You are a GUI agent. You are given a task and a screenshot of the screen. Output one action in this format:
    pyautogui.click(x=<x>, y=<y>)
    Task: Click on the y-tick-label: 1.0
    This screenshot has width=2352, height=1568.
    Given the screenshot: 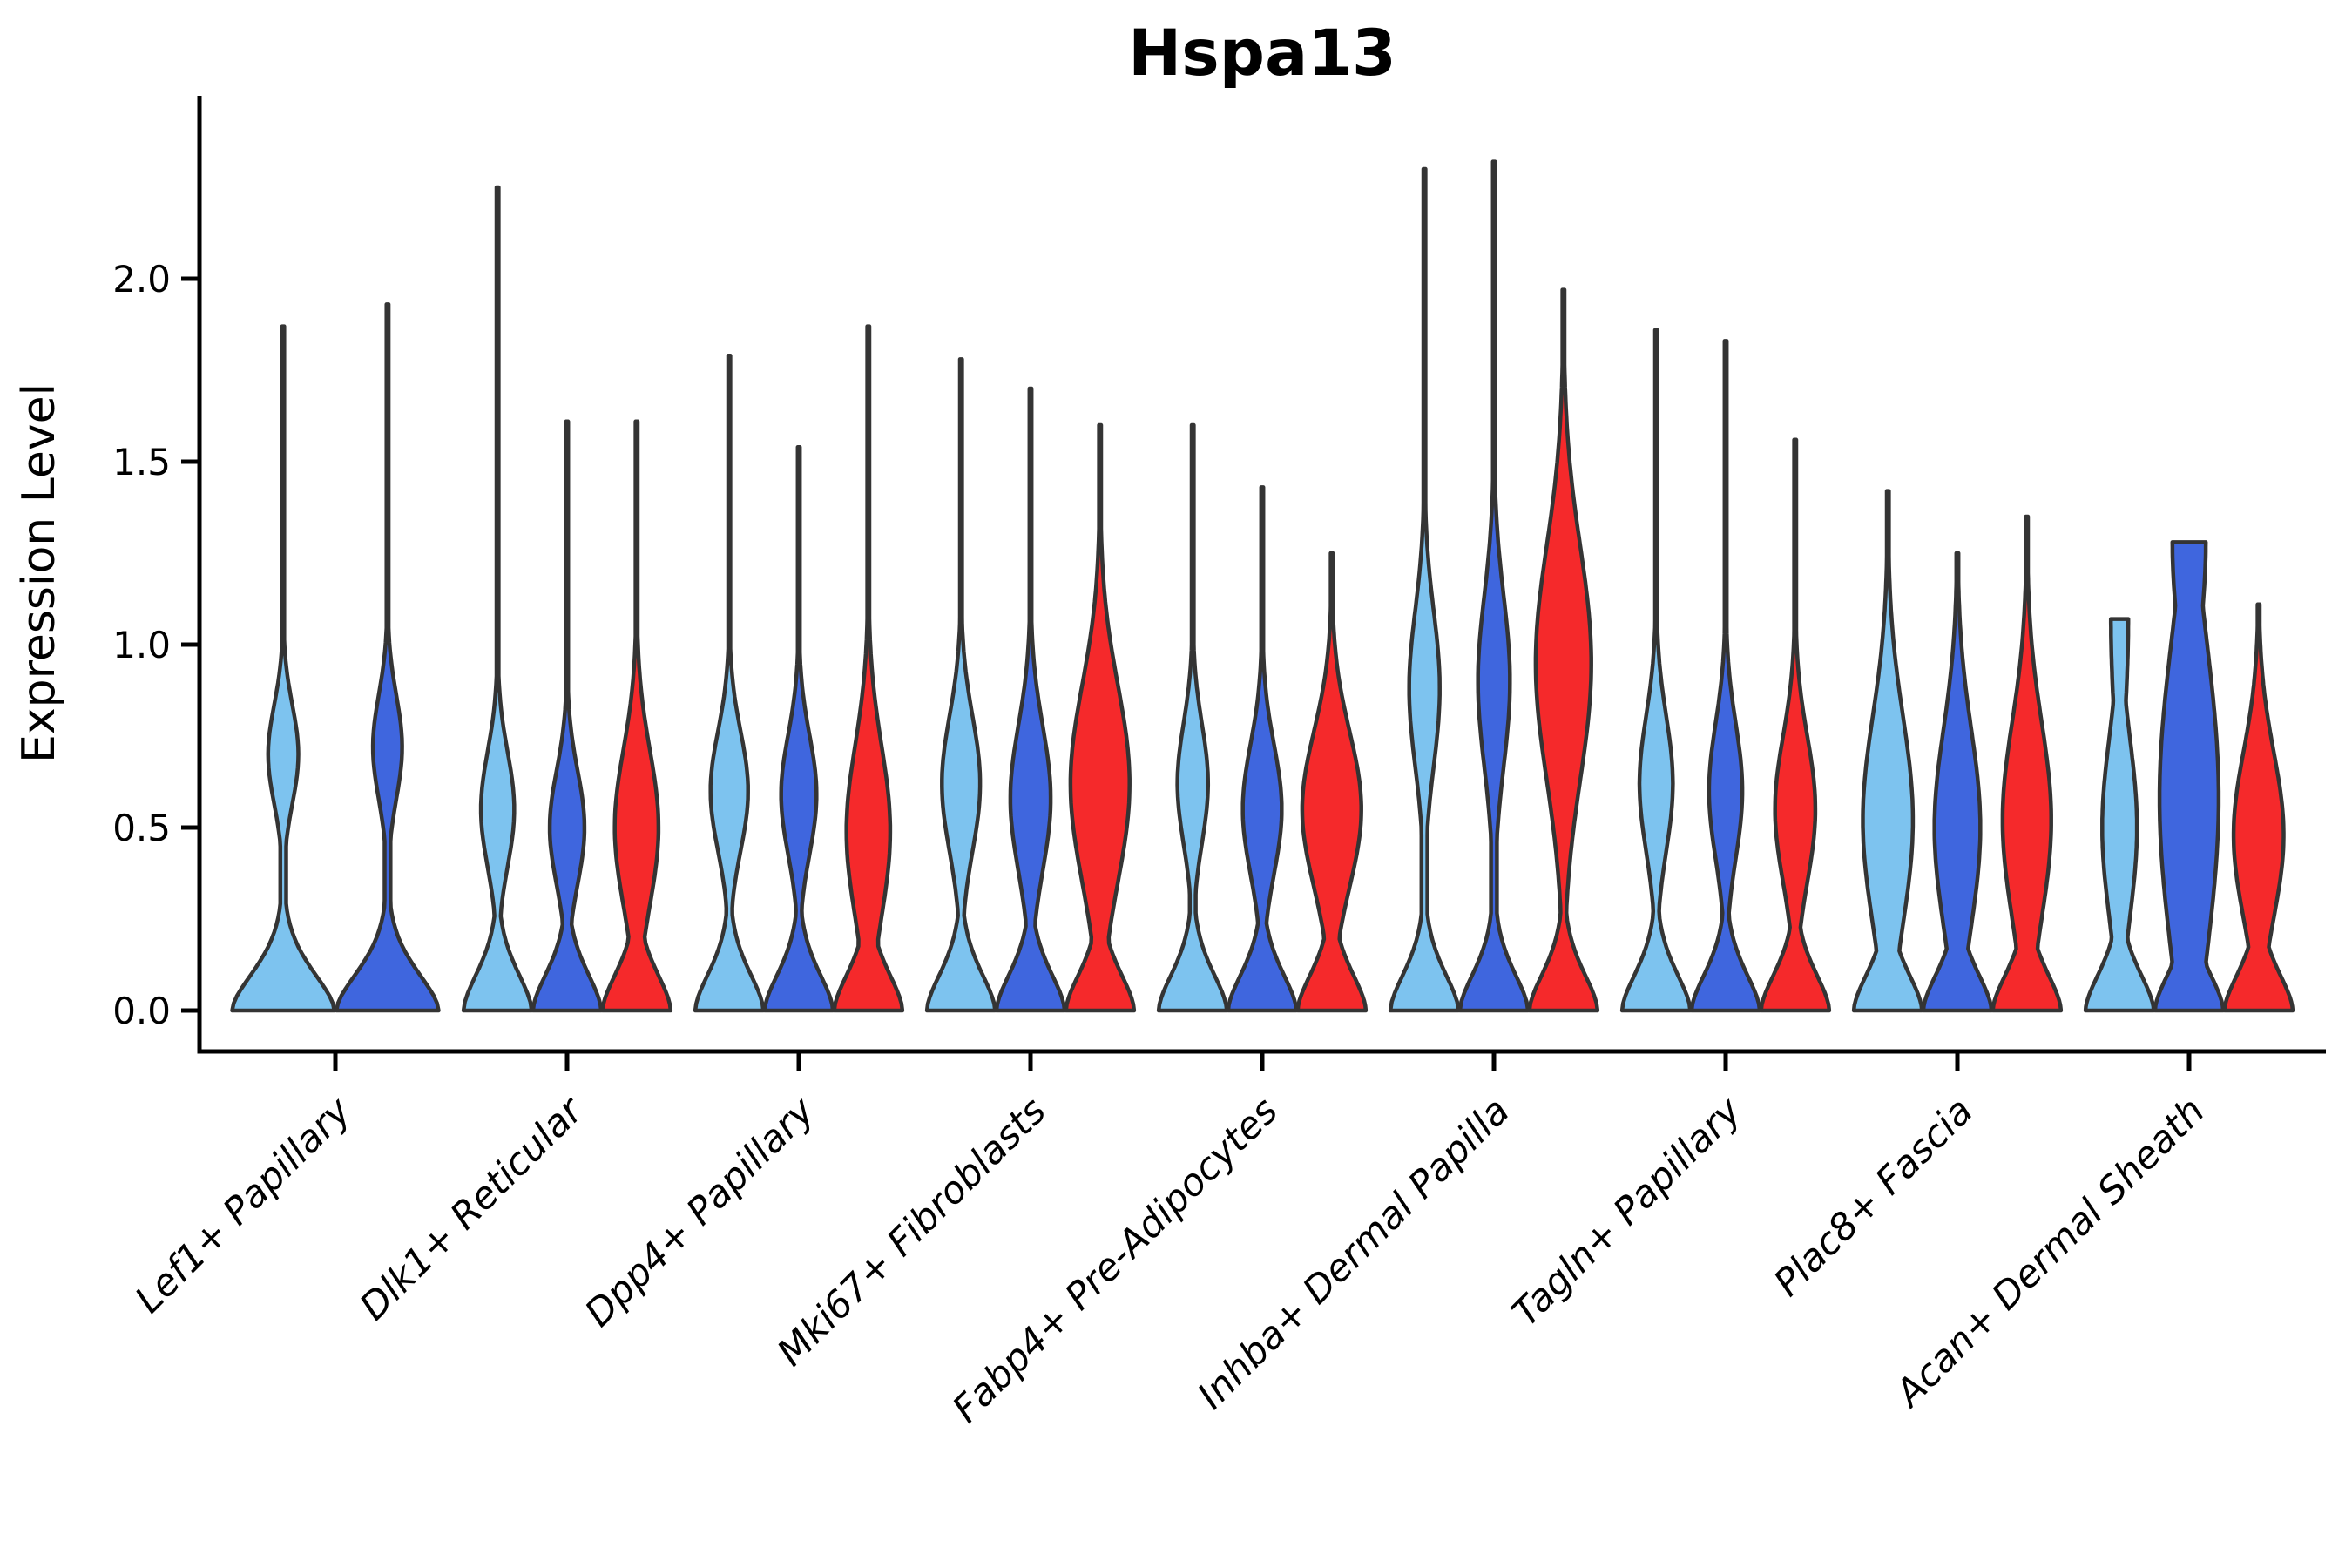 What is the action you would take?
    pyautogui.click(x=141, y=645)
    